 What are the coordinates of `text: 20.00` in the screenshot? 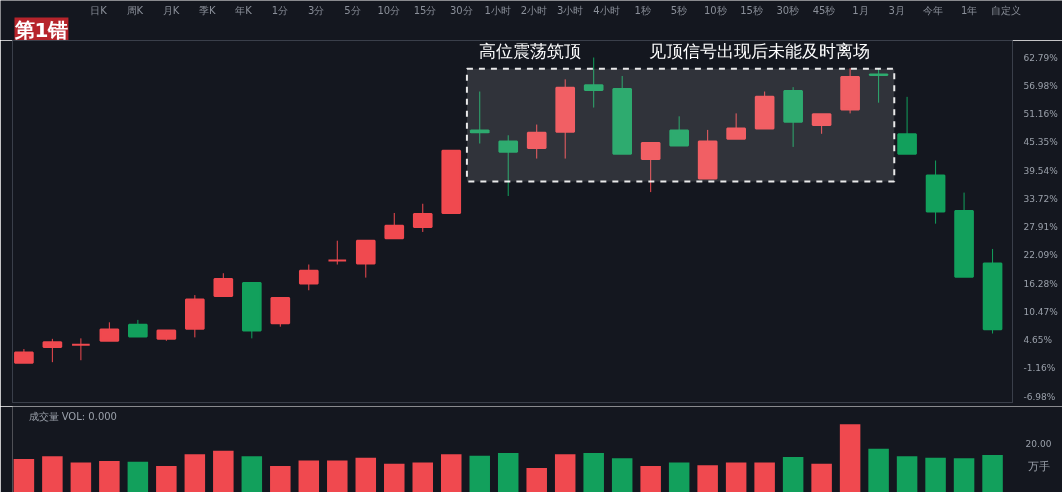 It's located at (1038, 444).